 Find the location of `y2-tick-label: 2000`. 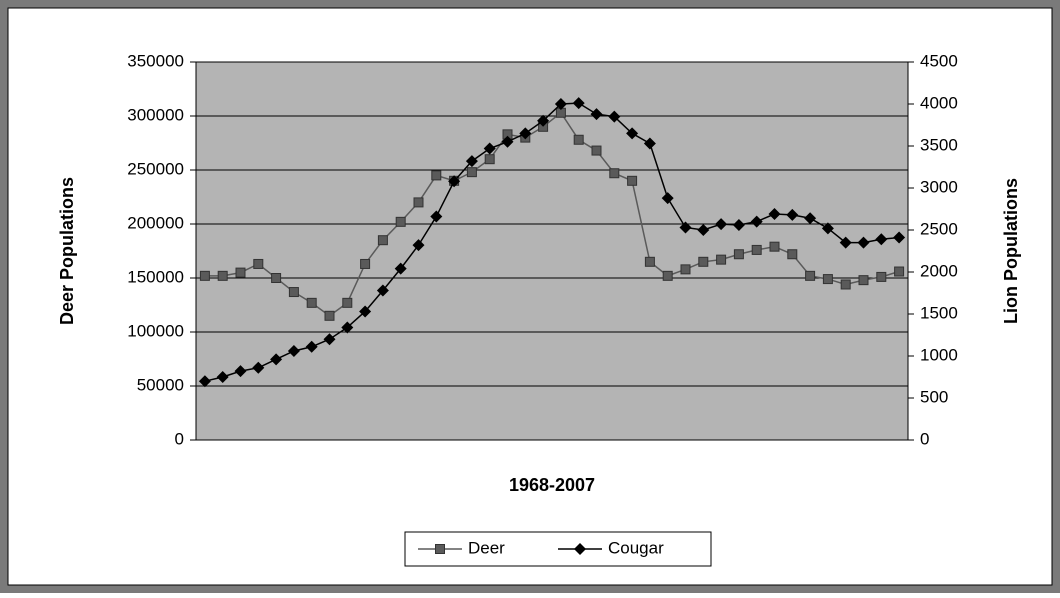

y2-tick-label: 2000 is located at coordinates (939, 270).